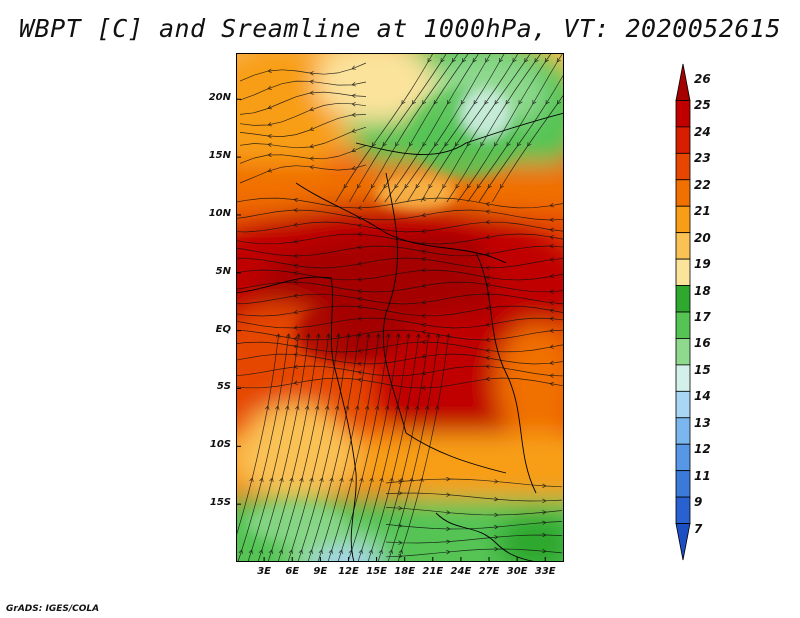 The image size is (800, 618). Describe the element at coordinates (433, 571) in the screenshot. I see `lon-tick-label: 21E` at that location.